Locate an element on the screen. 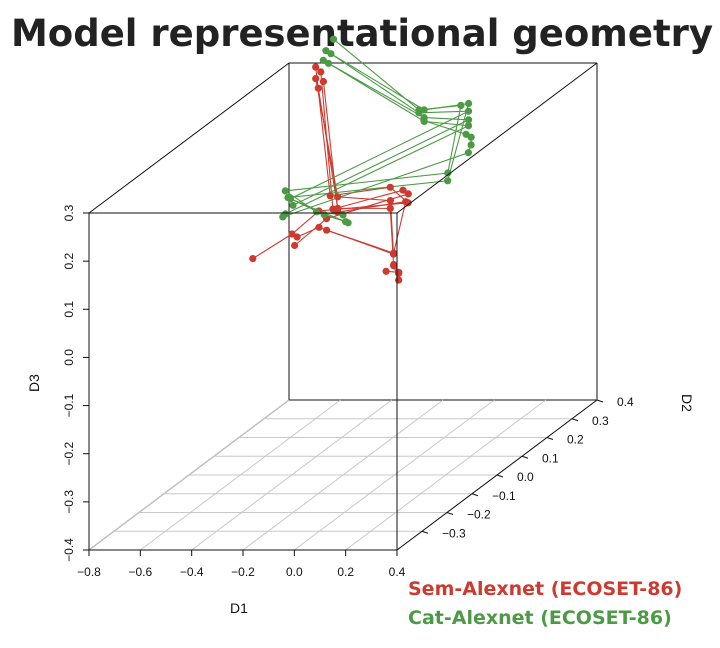  series-points is located at coordinates (362, 159).